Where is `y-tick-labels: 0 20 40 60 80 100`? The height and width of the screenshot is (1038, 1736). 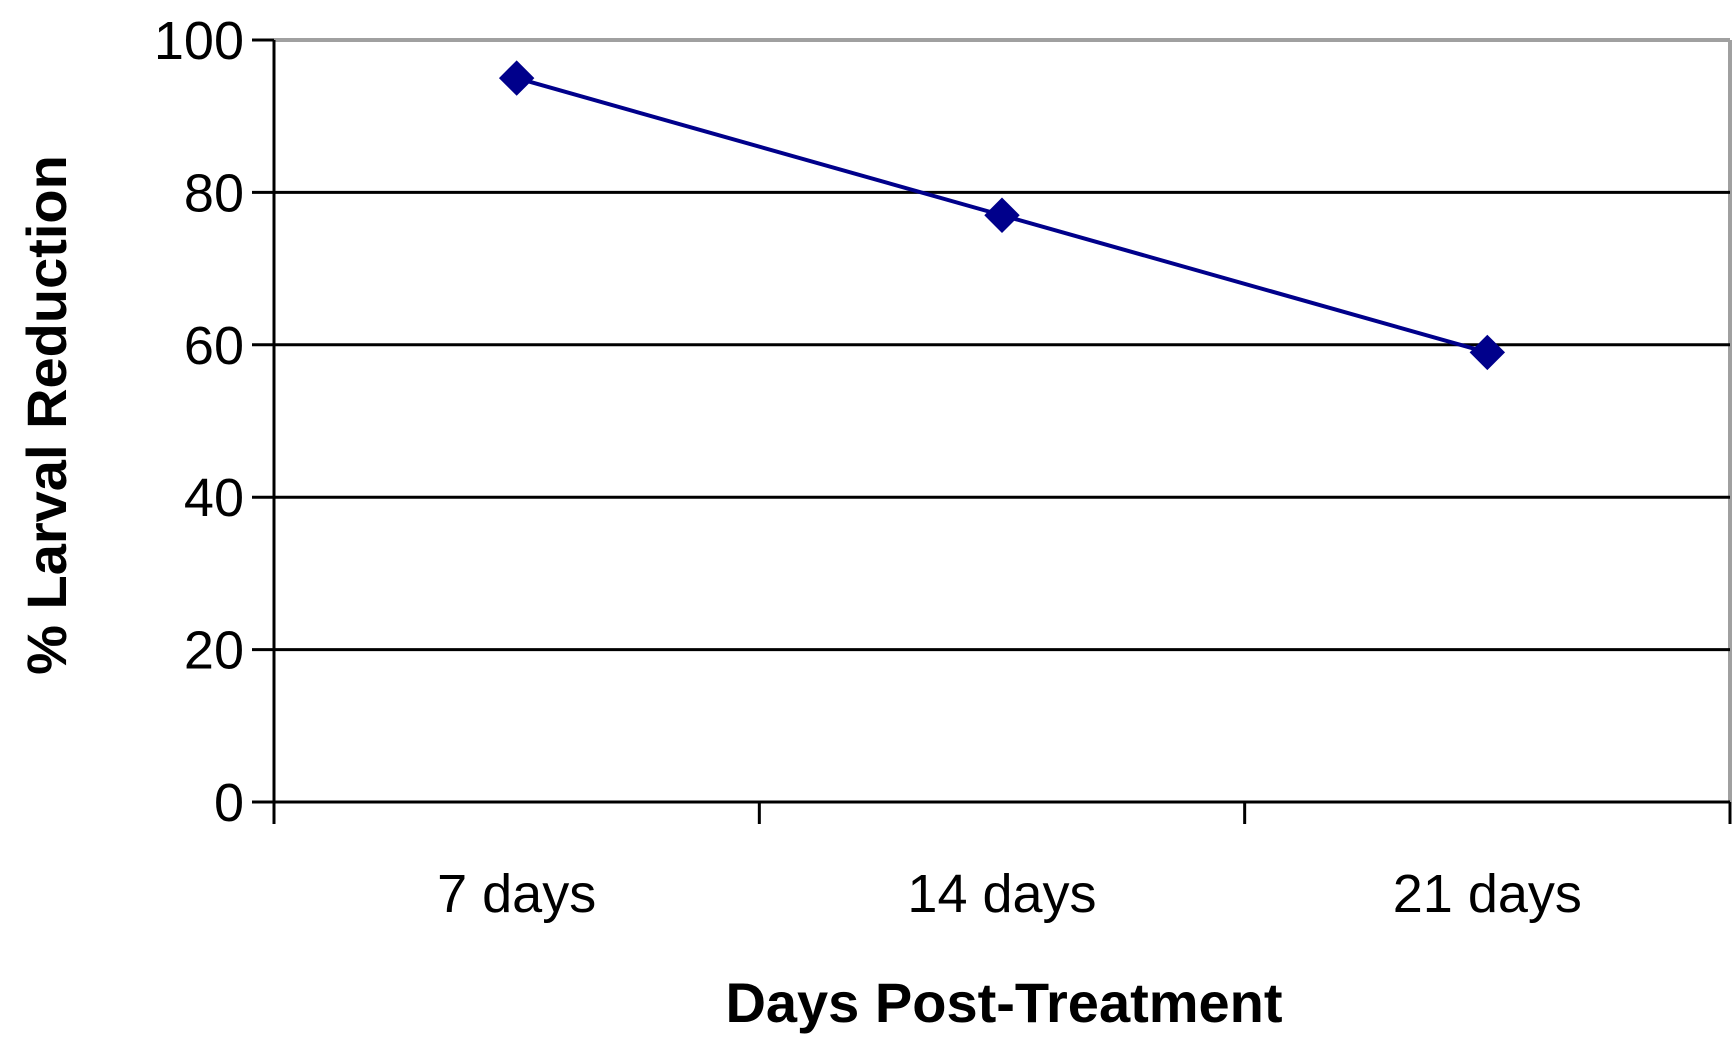
y-tick-labels: 0 20 40 60 80 100 is located at coordinates (199, 422).